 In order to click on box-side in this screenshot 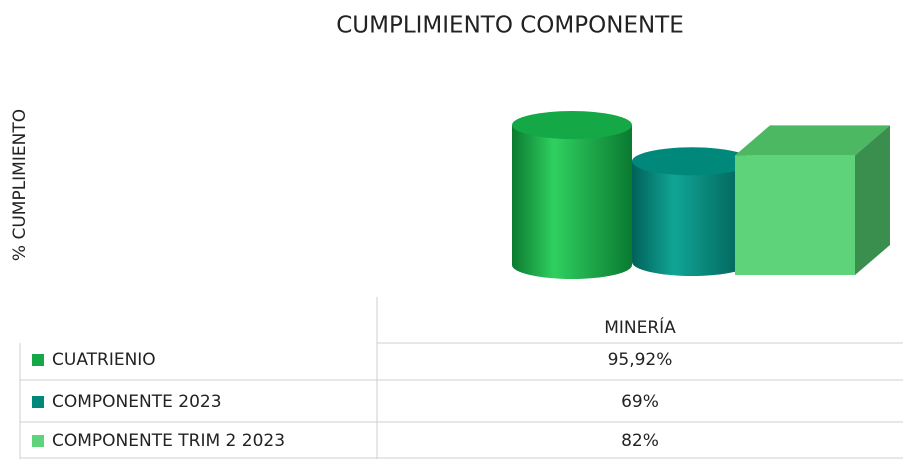, I will do `click(872, 200)`.